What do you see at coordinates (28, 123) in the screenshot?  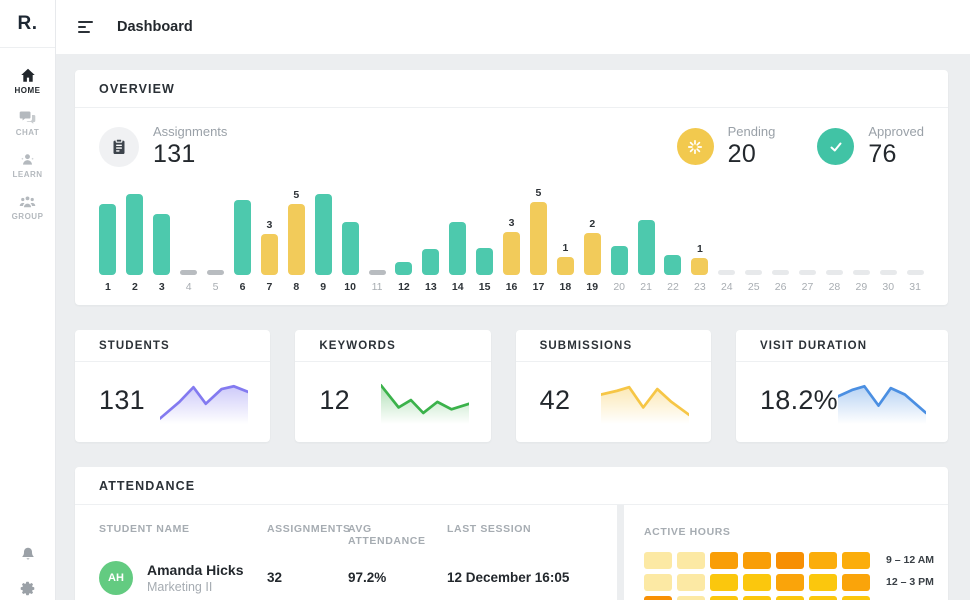 I see `sidebar-item-chat: CHAT` at bounding box center [28, 123].